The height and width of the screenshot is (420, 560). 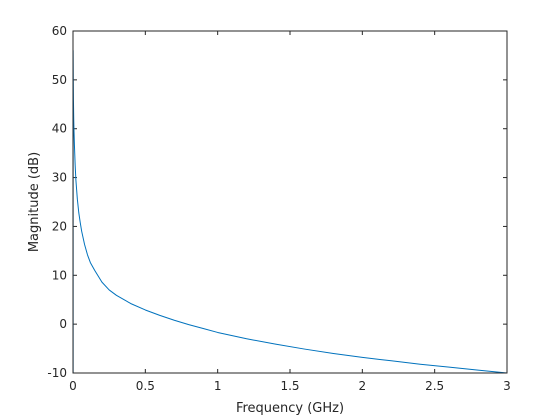 I want to click on x-tick-label: 2, so click(x=363, y=386).